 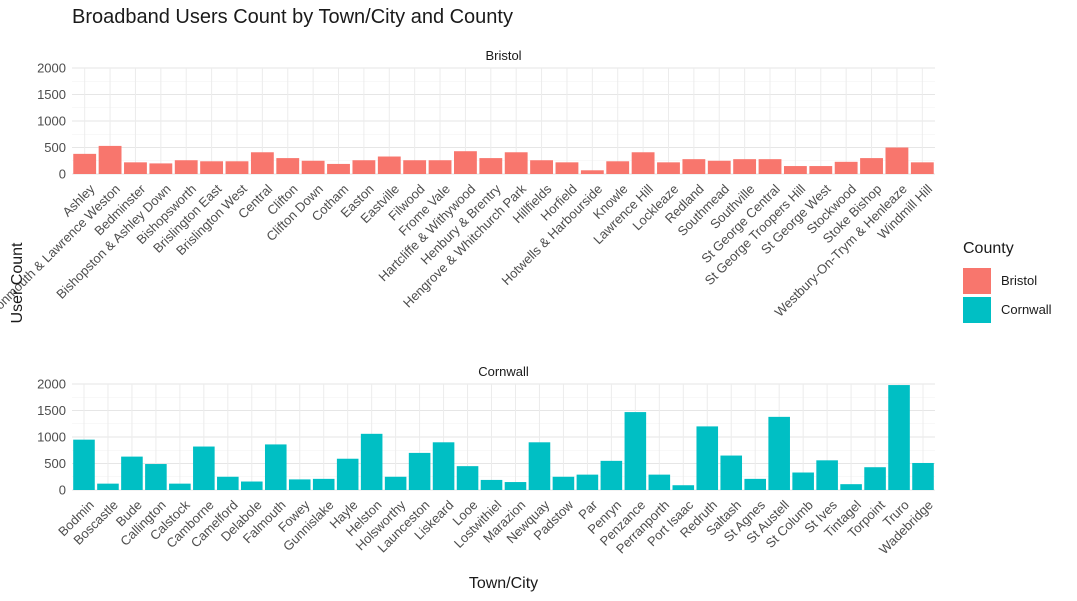 I want to click on bar-cornwall-saltash, so click(x=731, y=472).